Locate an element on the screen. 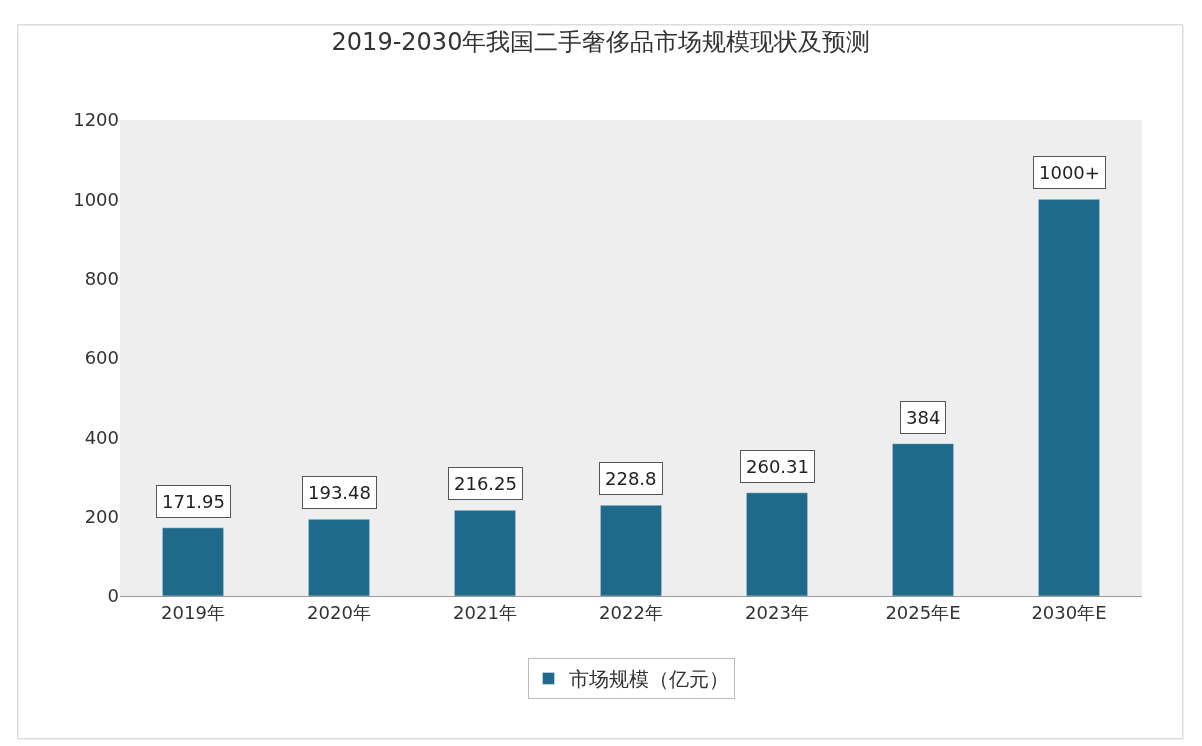 The image size is (1202, 746). y-tick-label: 1000 is located at coordinates (96, 199).